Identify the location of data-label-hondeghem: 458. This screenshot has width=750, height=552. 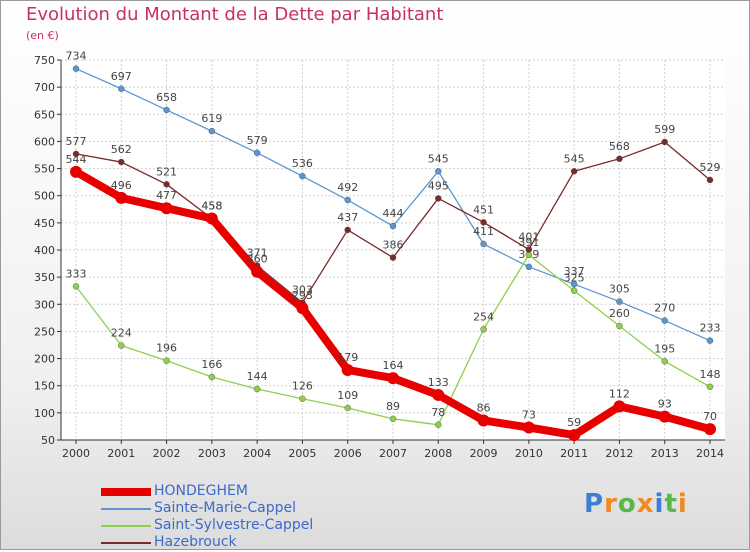
(211, 206).